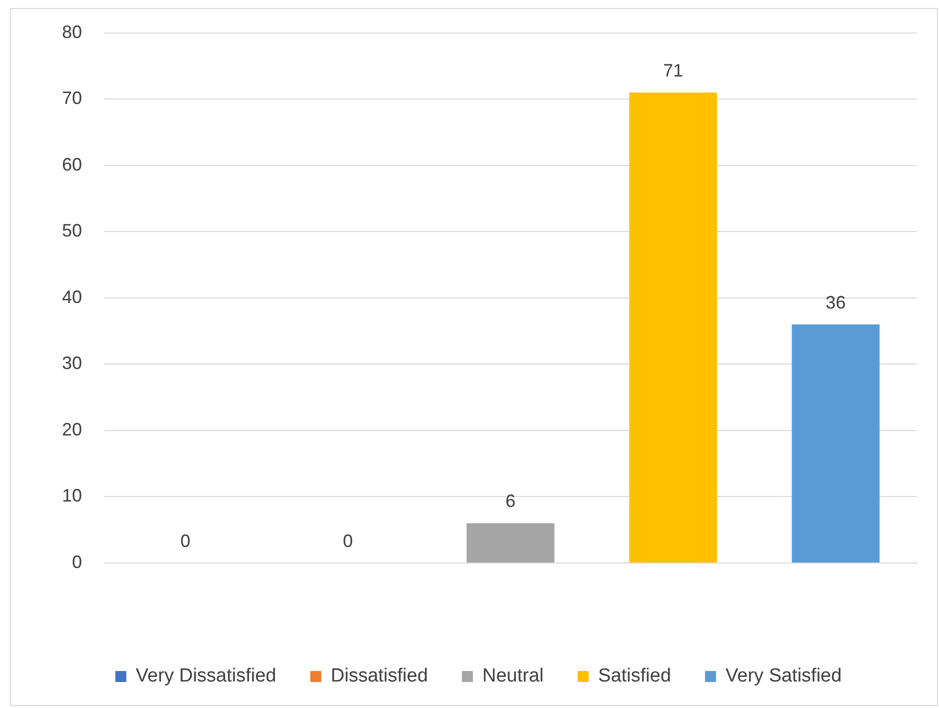 This screenshot has height=708, width=939. Describe the element at coordinates (77, 562) in the screenshot. I see `y-tick-label: 0` at that location.